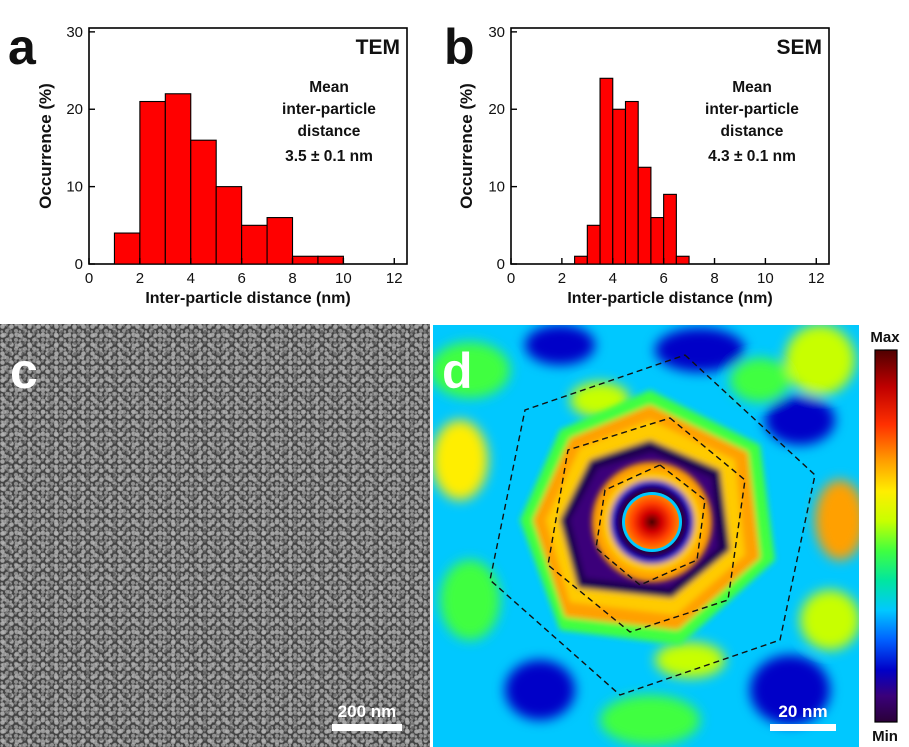  Describe the element at coordinates (802, 711) in the screenshot. I see `scalebar-label: 20 nm` at that location.